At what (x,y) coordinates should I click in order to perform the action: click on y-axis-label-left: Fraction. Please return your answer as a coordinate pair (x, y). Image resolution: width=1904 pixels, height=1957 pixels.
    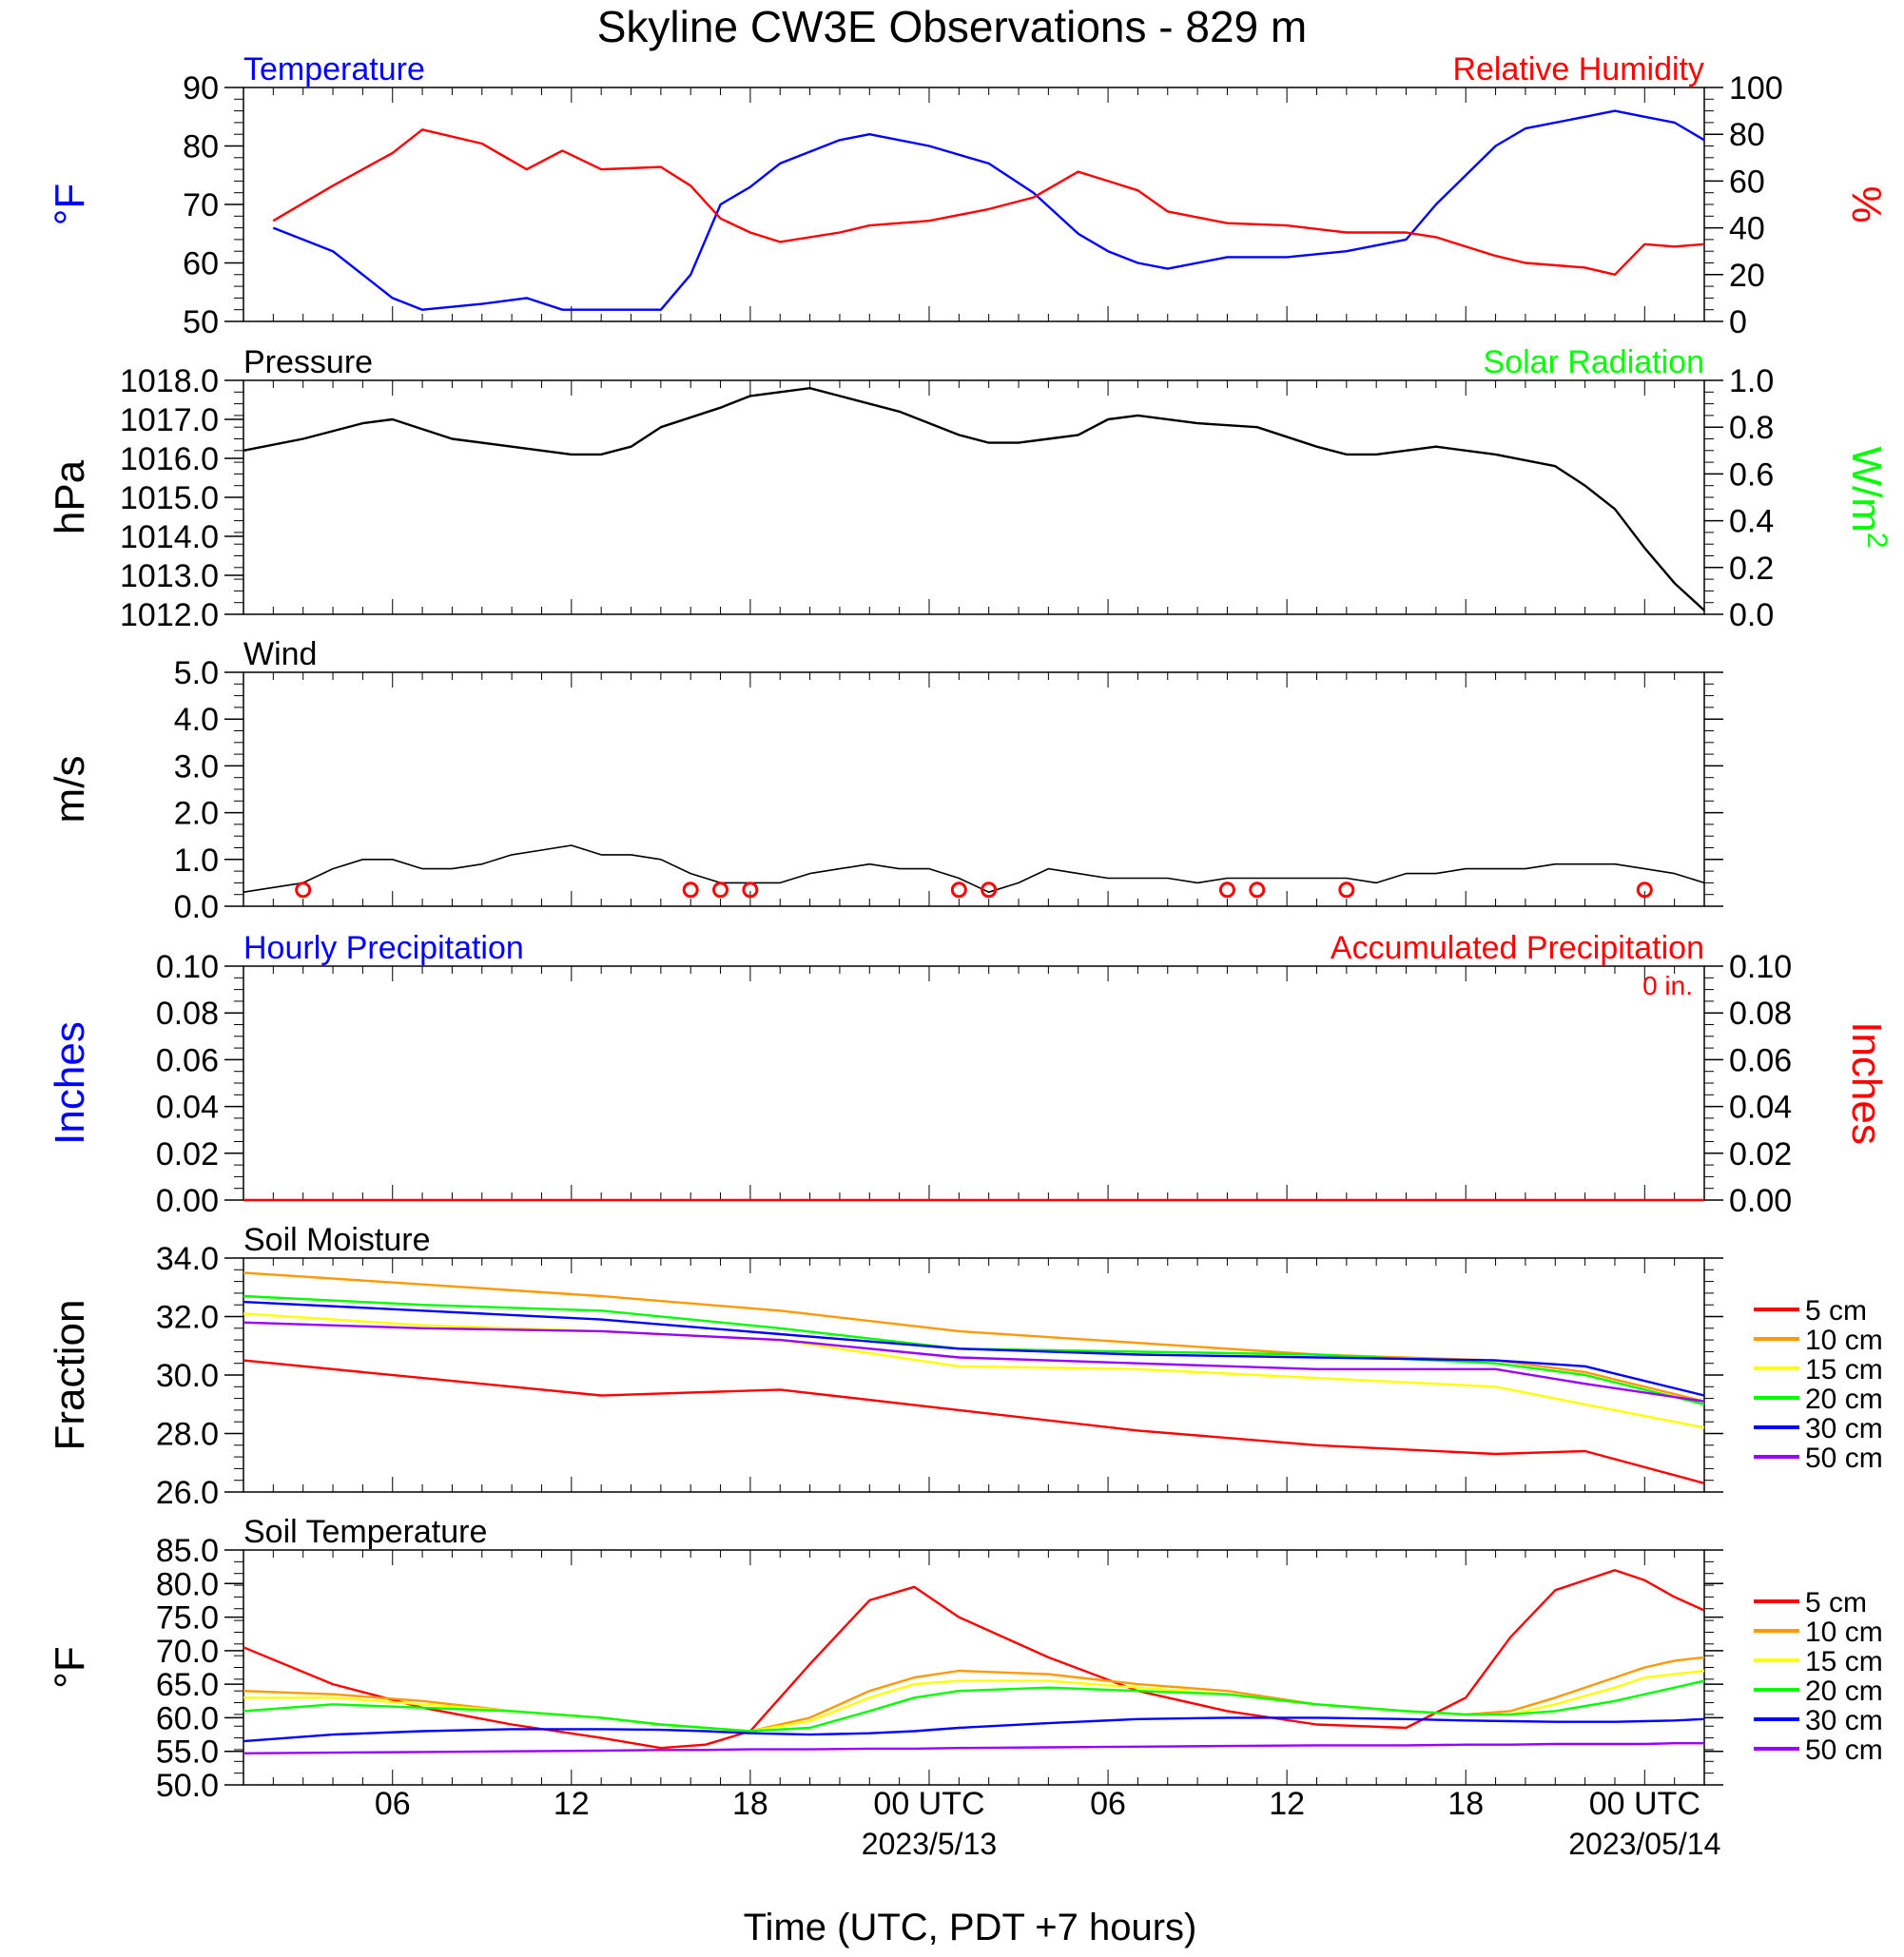
    Looking at the image, I should click on (70, 1375).